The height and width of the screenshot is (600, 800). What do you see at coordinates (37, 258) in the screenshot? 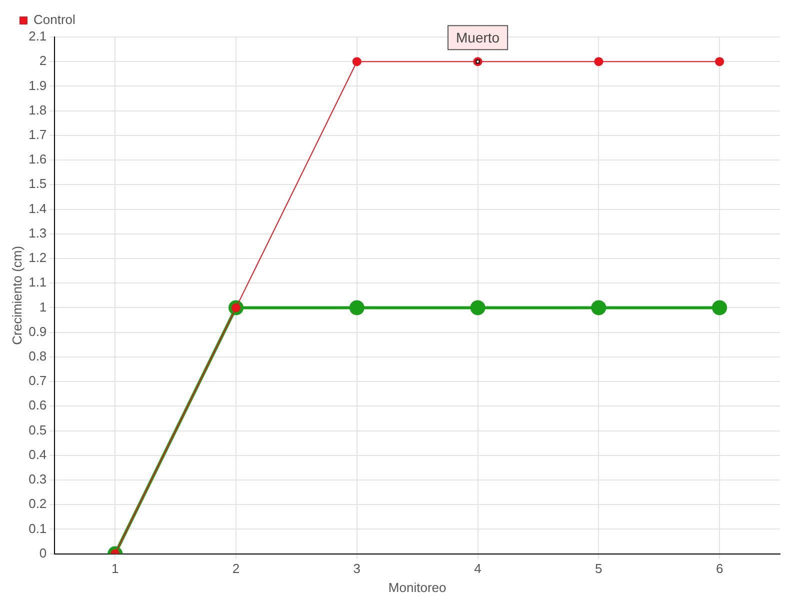
I see `y-tick-label: 1.2` at bounding box center [37, 258].